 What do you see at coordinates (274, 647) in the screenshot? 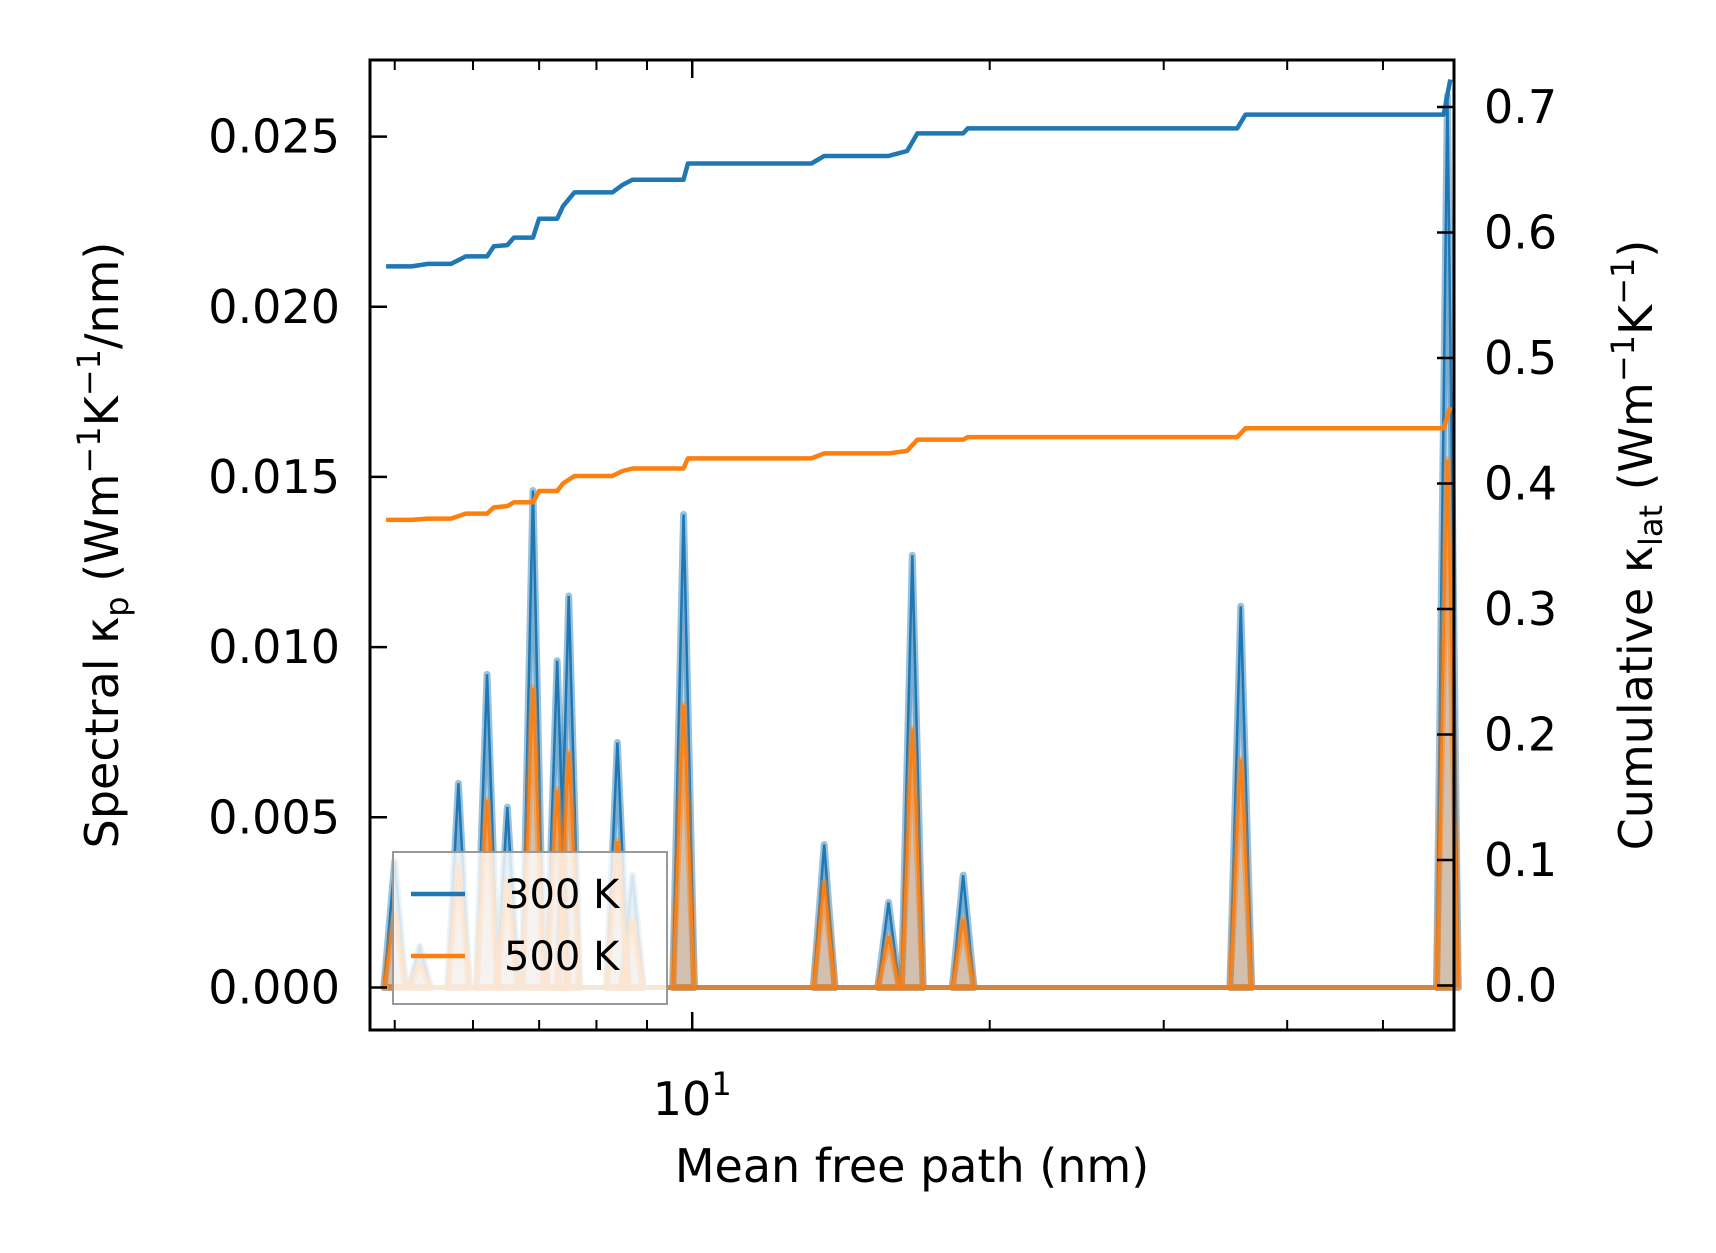
I see `left-y-tick-label: 0.010` at bounding box center [274, 647].